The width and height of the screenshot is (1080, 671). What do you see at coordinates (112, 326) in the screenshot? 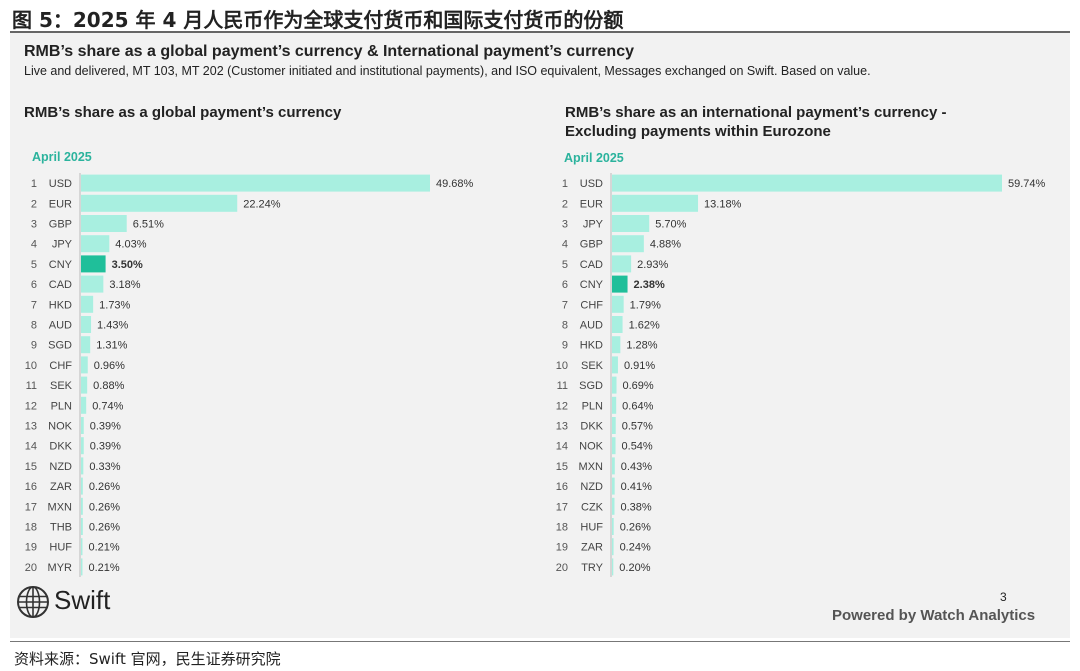
I see `value-label: 1.43%` at bounding box center [112, 326].